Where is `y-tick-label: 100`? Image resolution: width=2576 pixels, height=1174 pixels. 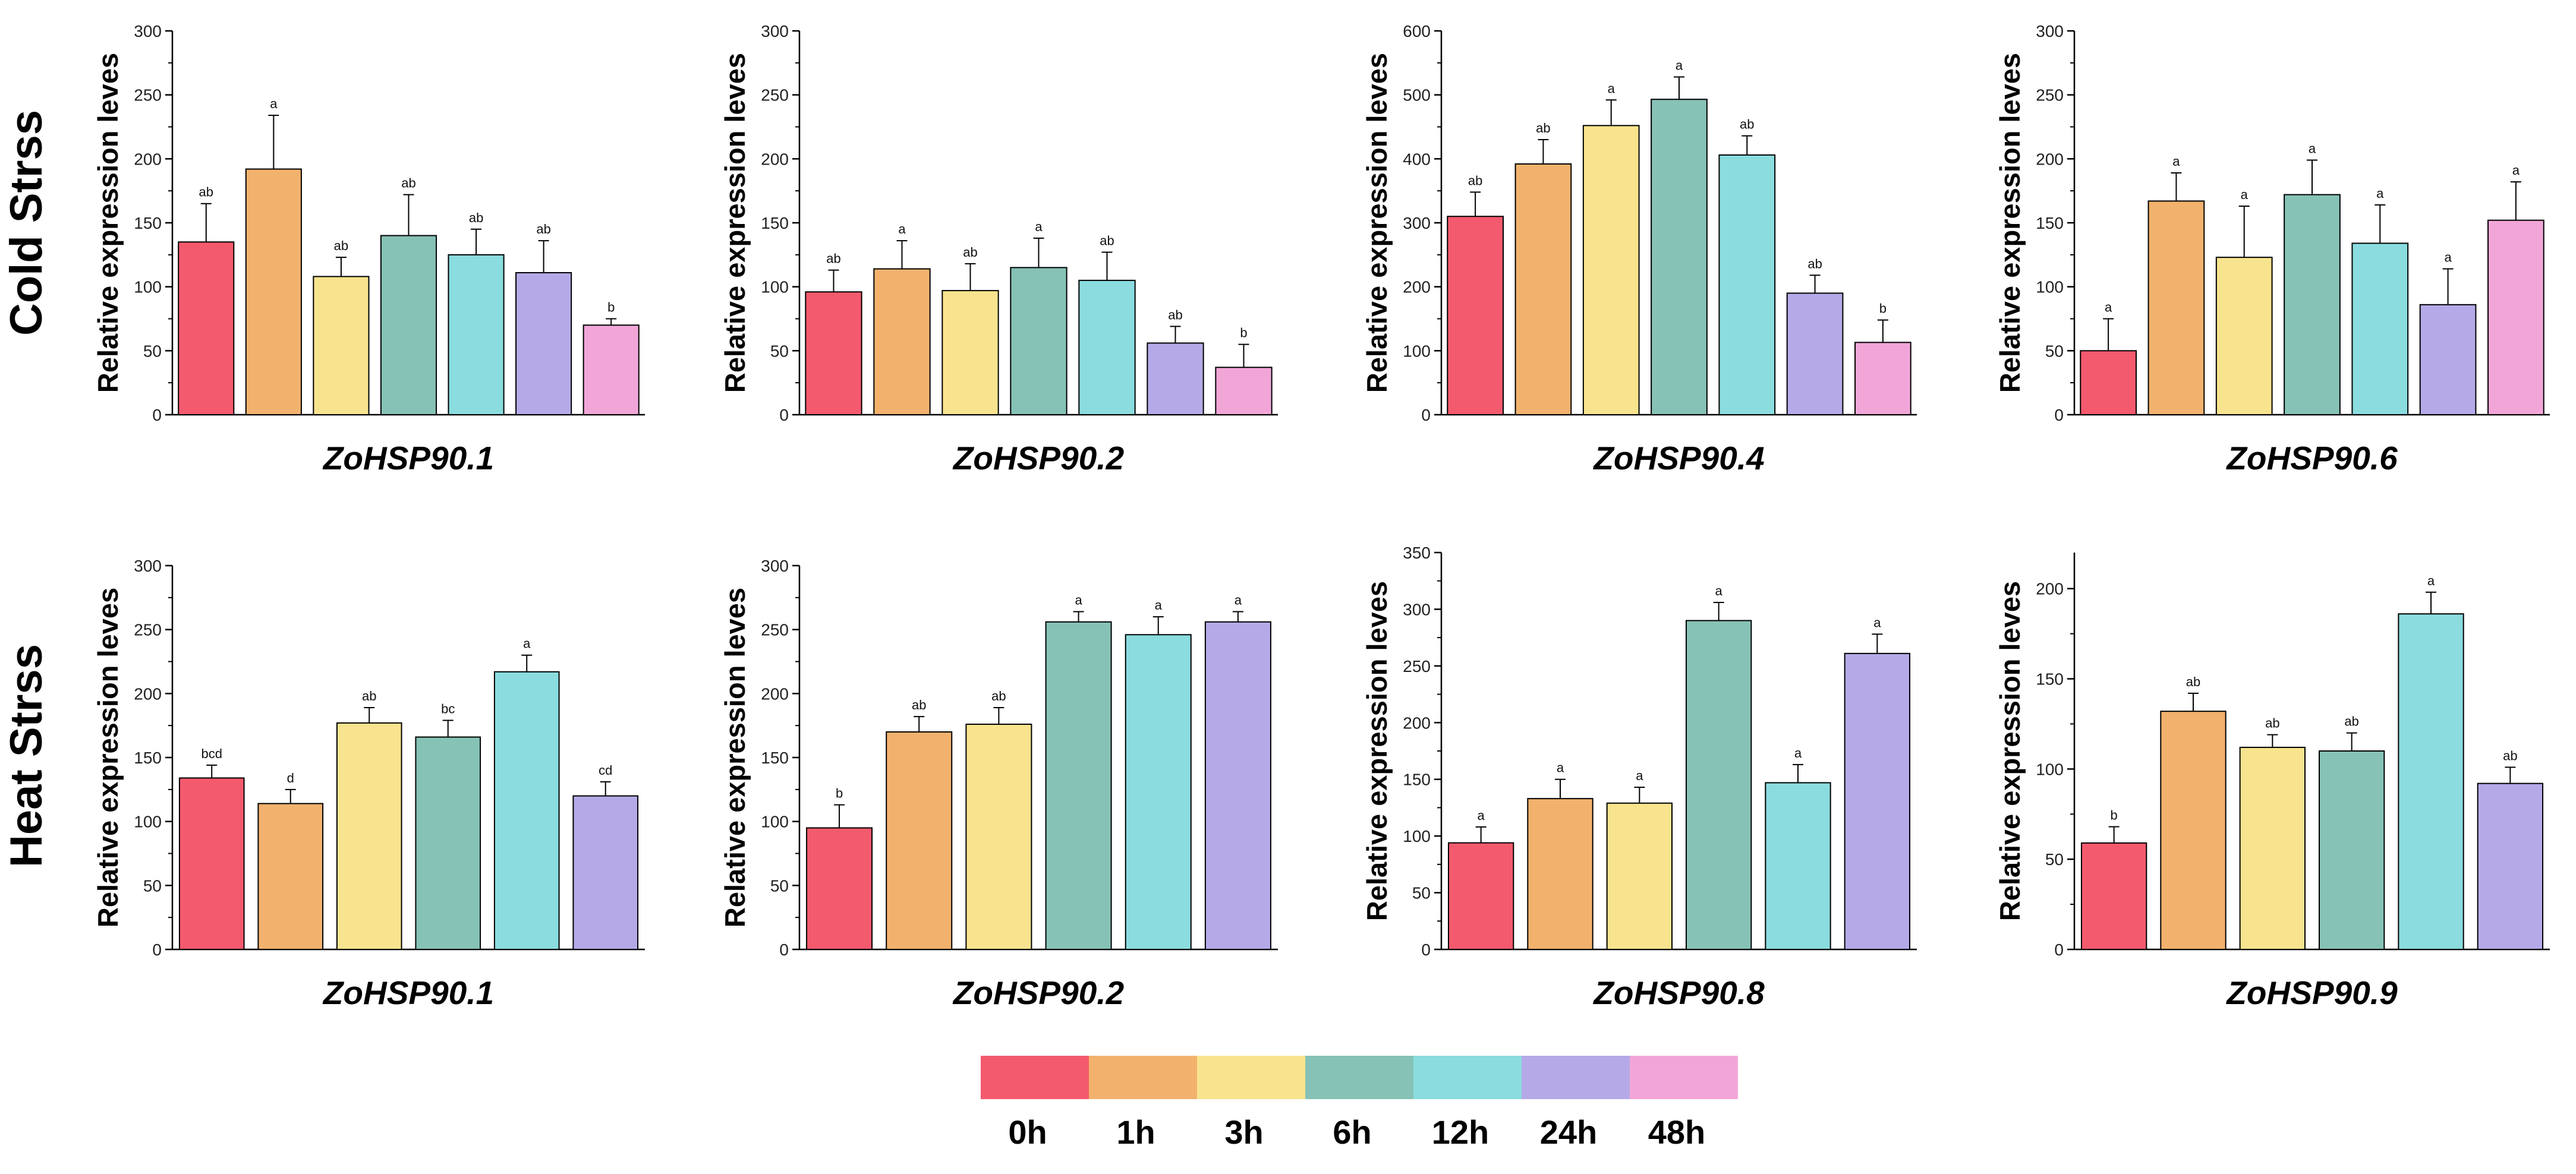 y-tick-label: 100 is located at coordinates (2050, 769).